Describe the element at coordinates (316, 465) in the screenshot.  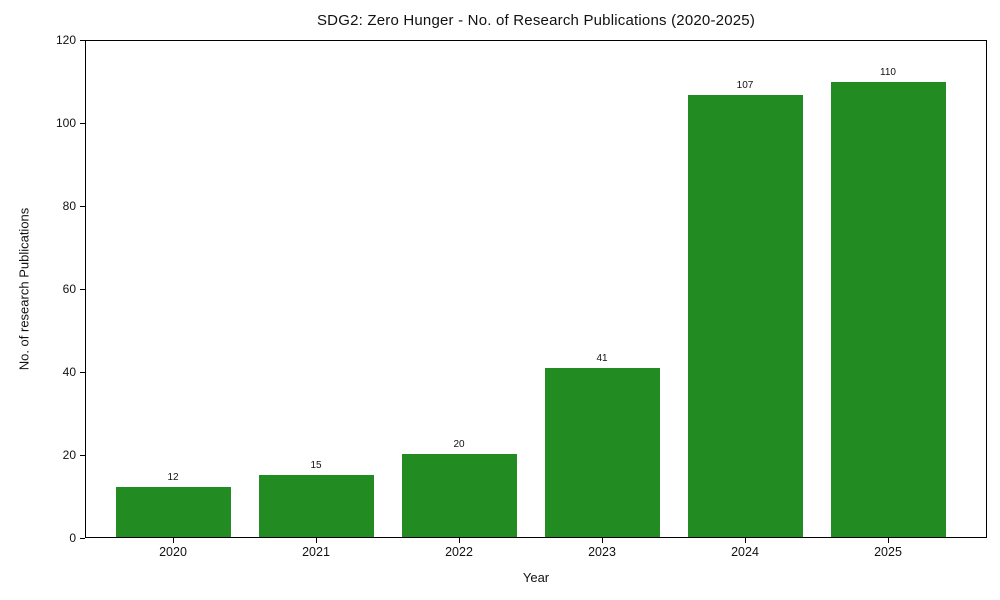
I see `bar-value-label: 15` at that location.